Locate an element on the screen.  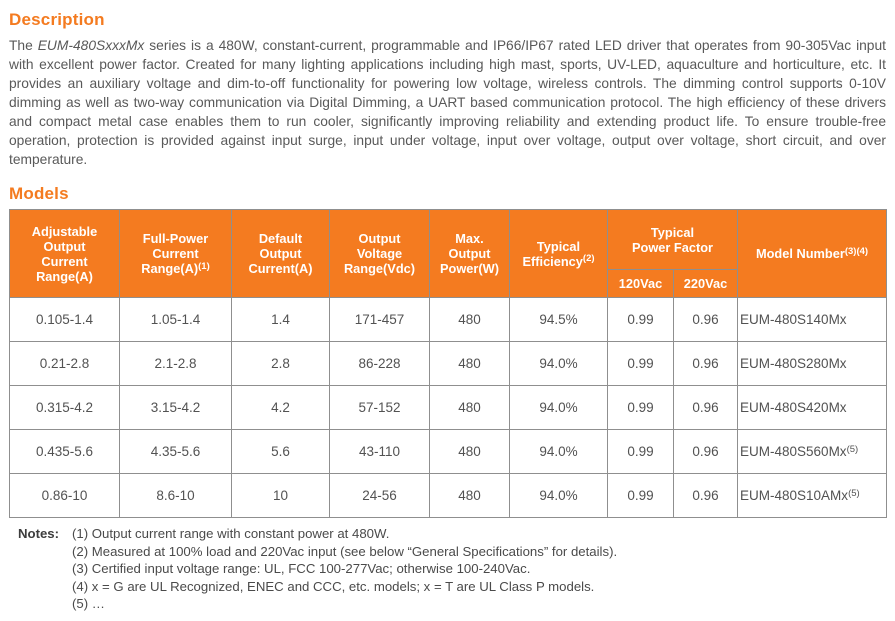
header-label: Full-Power Current Range(A) is located at coordinates (175, 253).